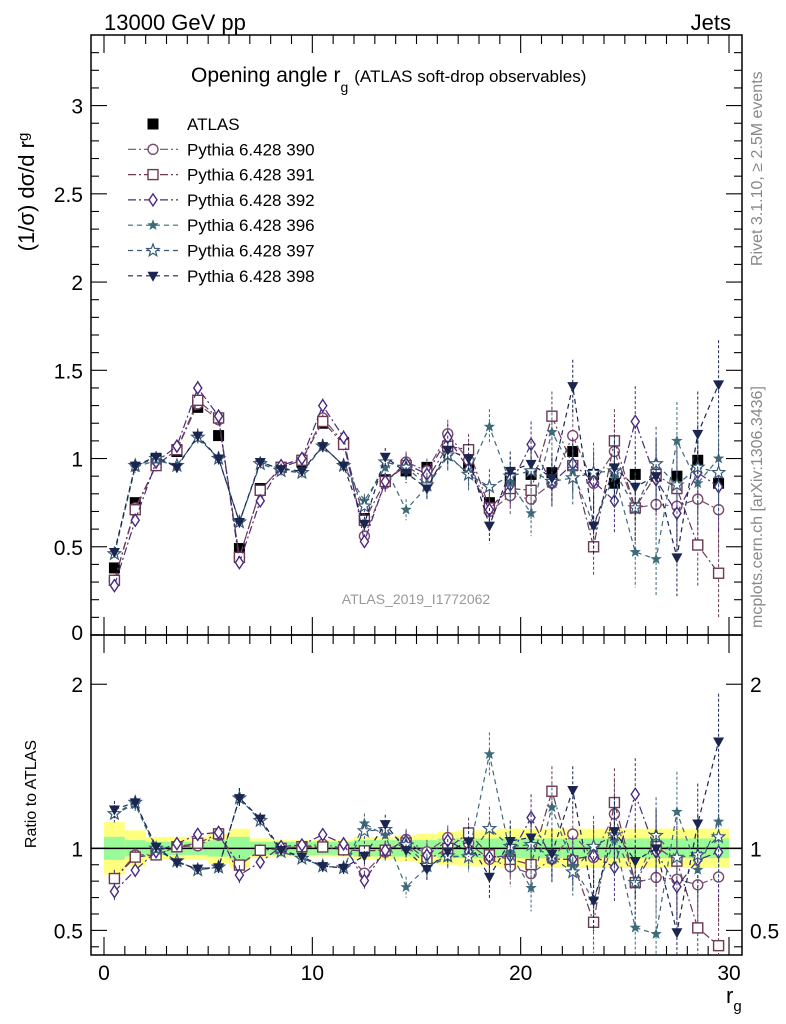 This screenshot has width=786, height=1024. What do you see at coordinates (153, 174) in the screenshot?
I see `legend-marker-p391` at bounding box center [153, 174].